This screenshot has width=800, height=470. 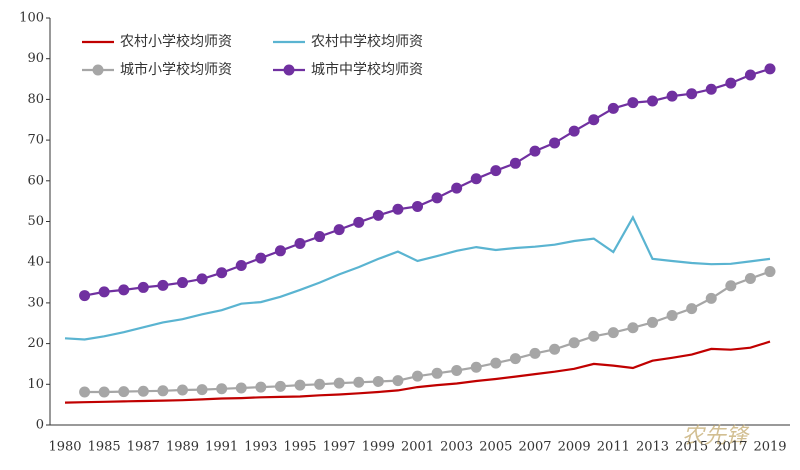 I want to click on x-tick-label: 2005, so click(x=495, y=447).